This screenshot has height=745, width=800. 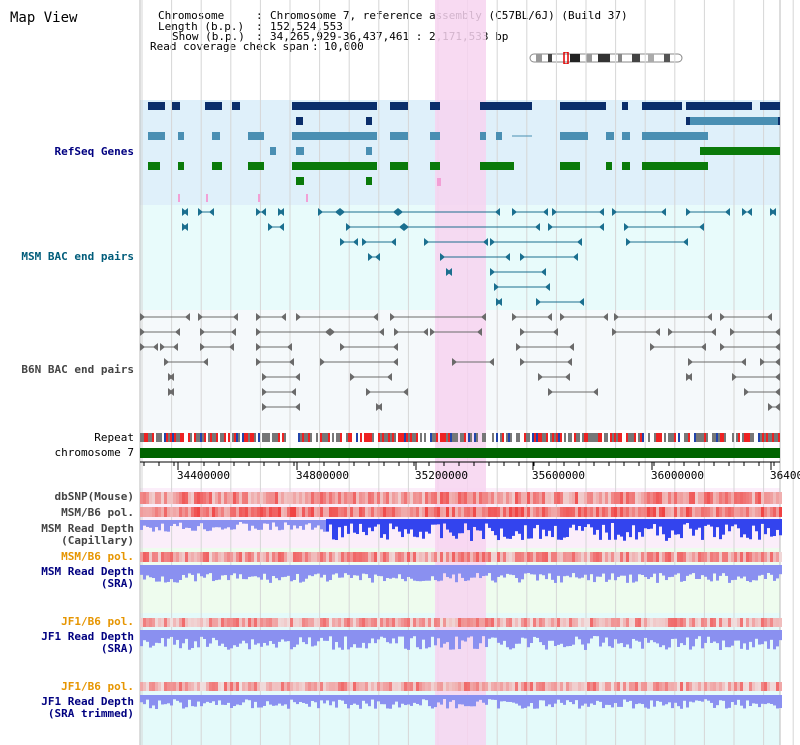 I want to click on track-label-jf1-depth-sra: JF1 Read Depth, so click(x=87, y=636).